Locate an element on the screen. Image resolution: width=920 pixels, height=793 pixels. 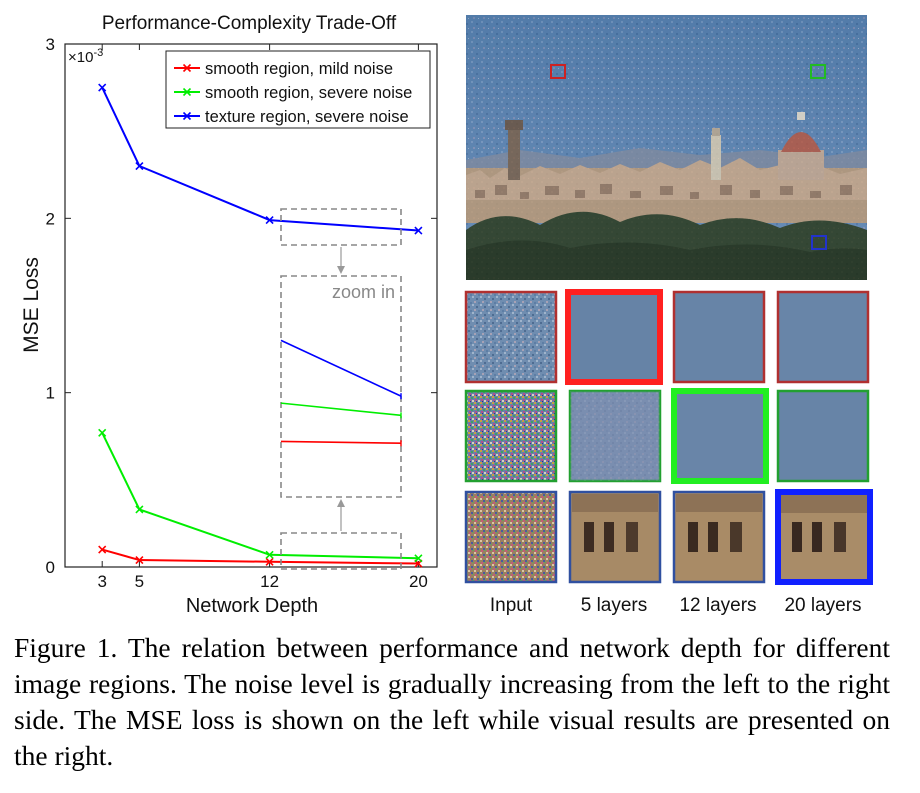
row-smooth-mild is located at coordinates (667, 337).